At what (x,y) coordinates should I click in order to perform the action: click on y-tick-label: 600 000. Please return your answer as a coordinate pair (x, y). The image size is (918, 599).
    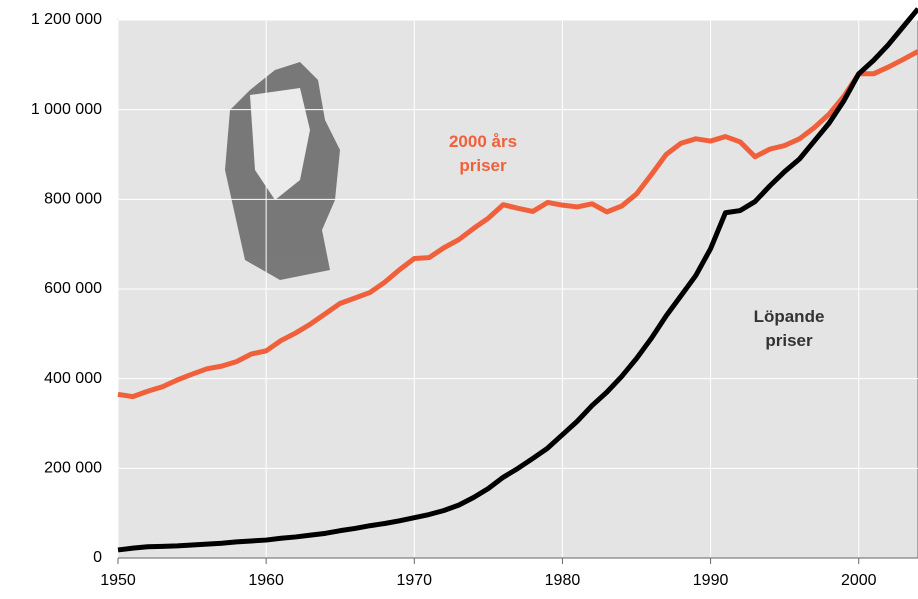
    Looking at the image, I should click on (73, 288).